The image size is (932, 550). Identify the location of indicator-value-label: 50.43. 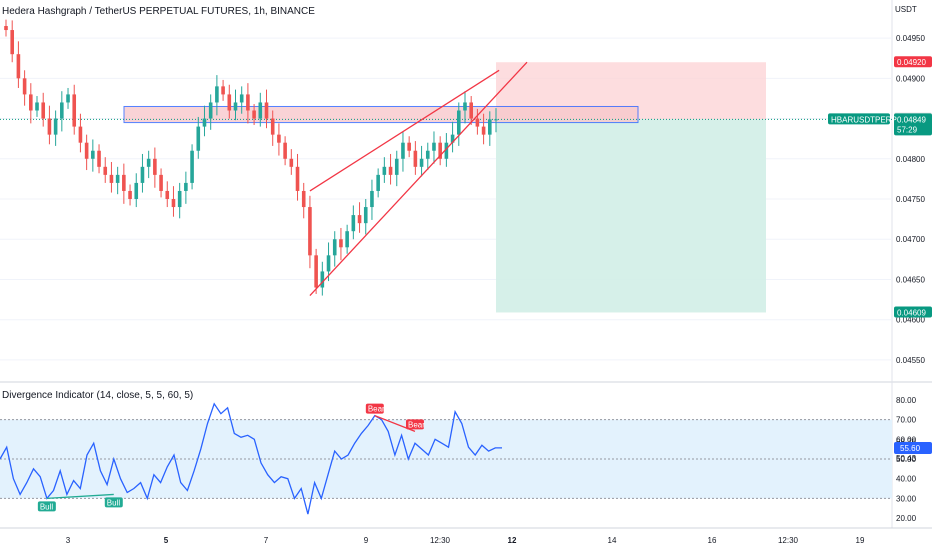
(906, 458).